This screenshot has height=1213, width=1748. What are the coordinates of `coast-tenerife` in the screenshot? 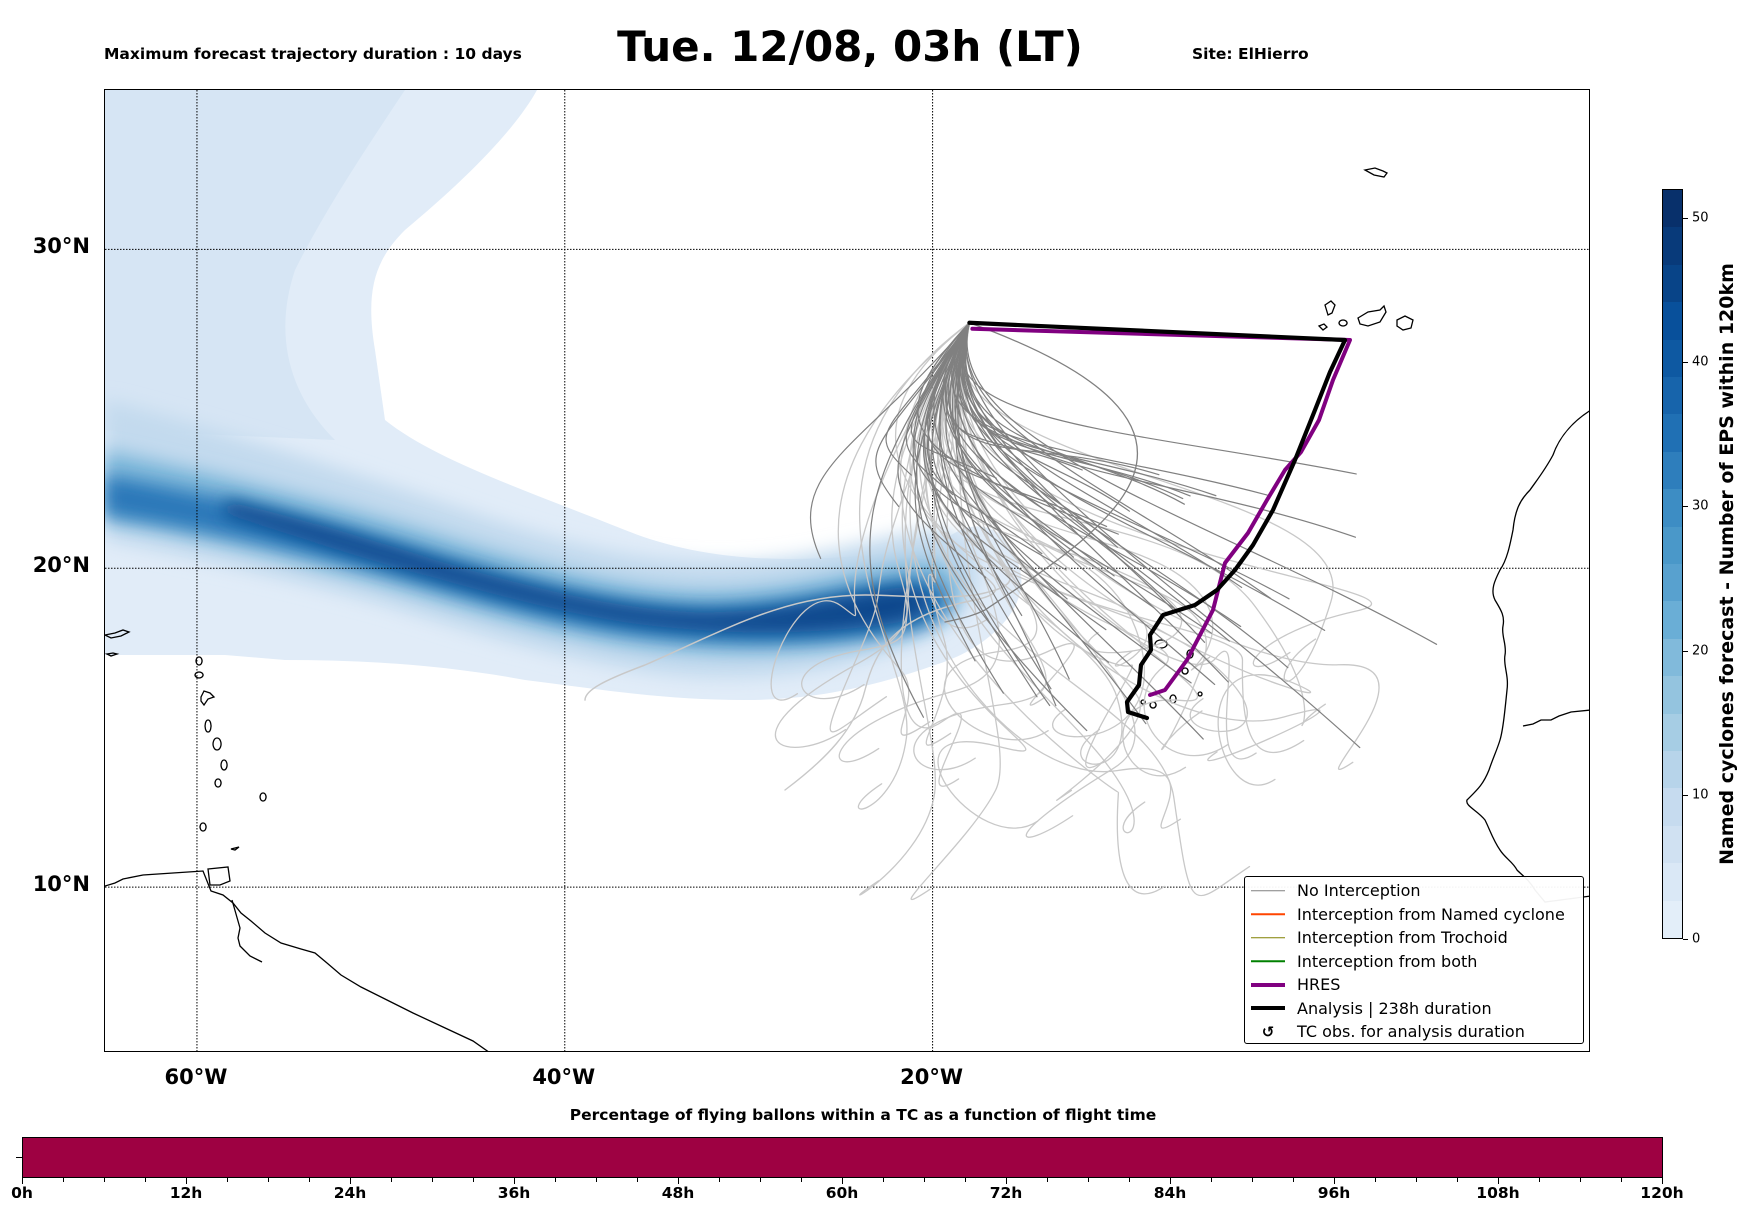 It's located at (1372, 315).